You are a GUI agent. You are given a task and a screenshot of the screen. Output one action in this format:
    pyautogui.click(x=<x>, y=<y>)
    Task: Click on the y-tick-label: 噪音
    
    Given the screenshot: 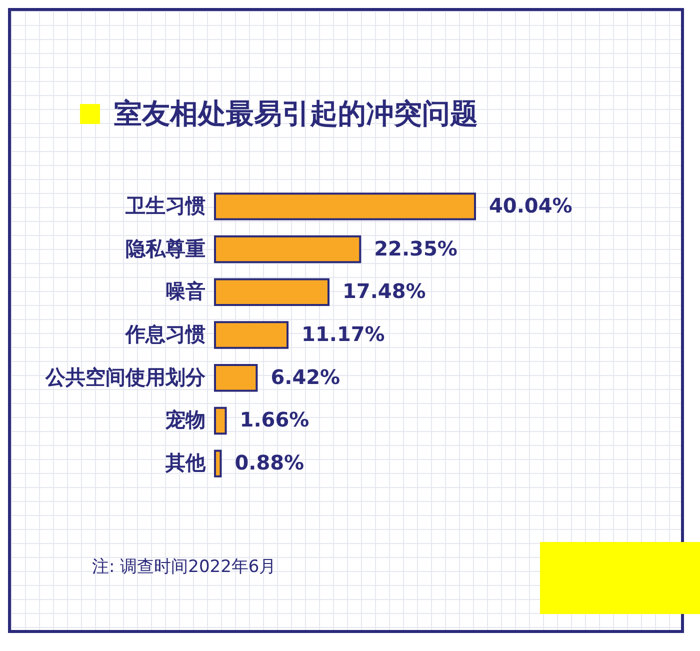 What is the action you would take?
    pyautogui.click(x=186, y=291)
    